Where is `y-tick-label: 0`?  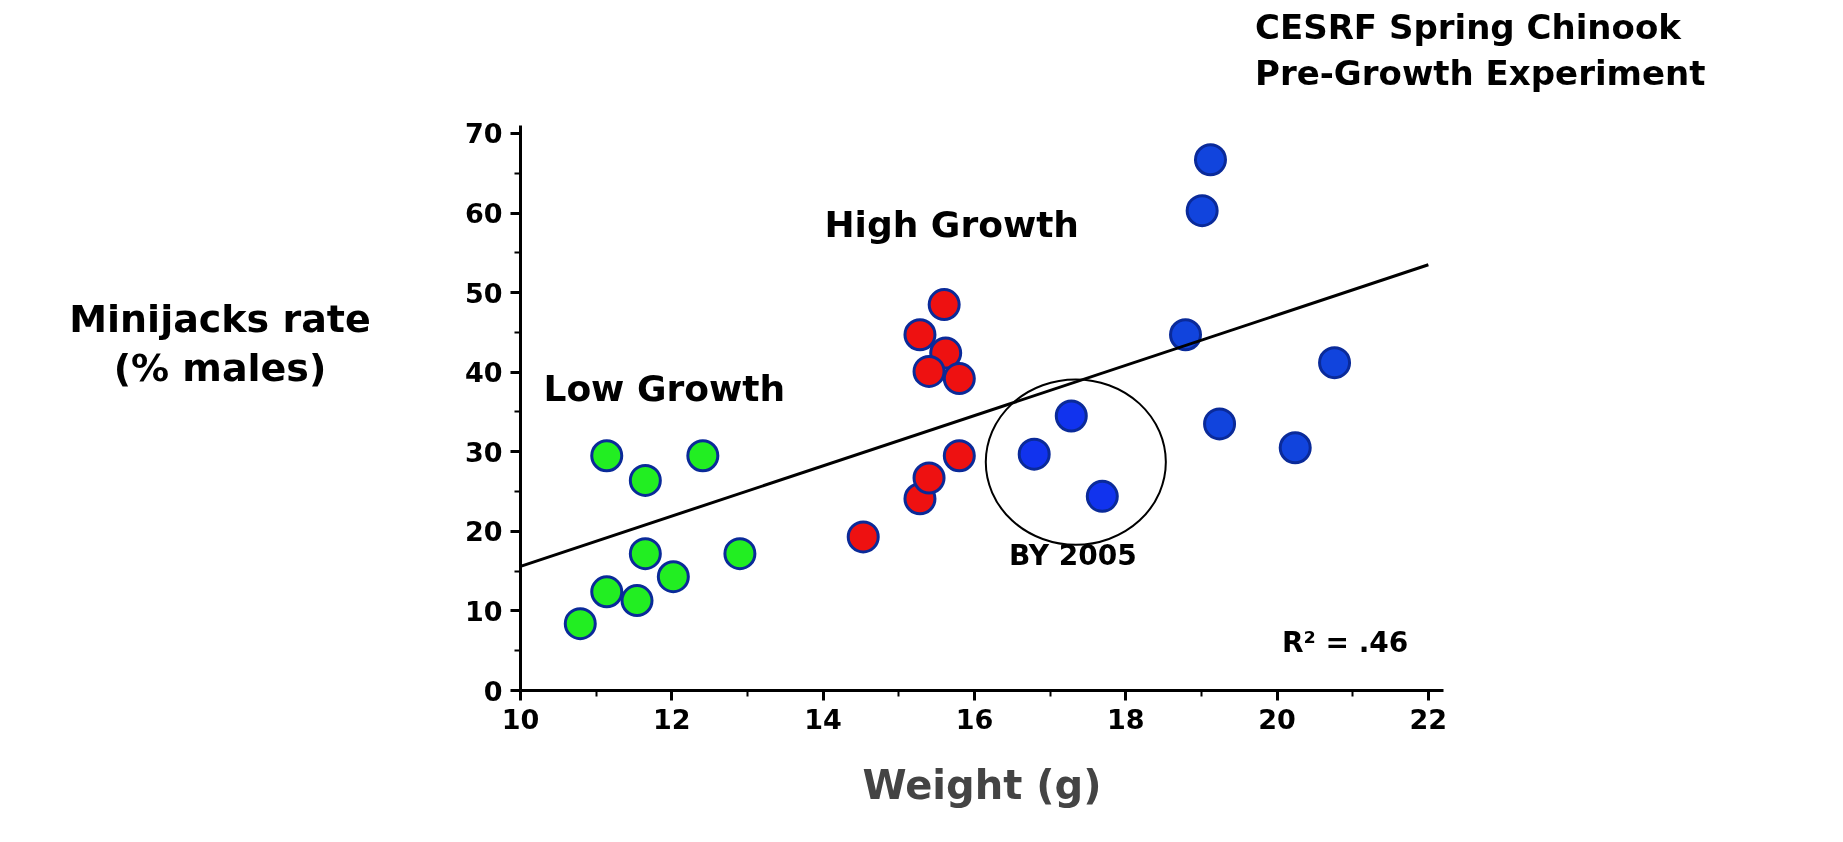 y-tick-label: 0 is located at coordinates (493, 691).